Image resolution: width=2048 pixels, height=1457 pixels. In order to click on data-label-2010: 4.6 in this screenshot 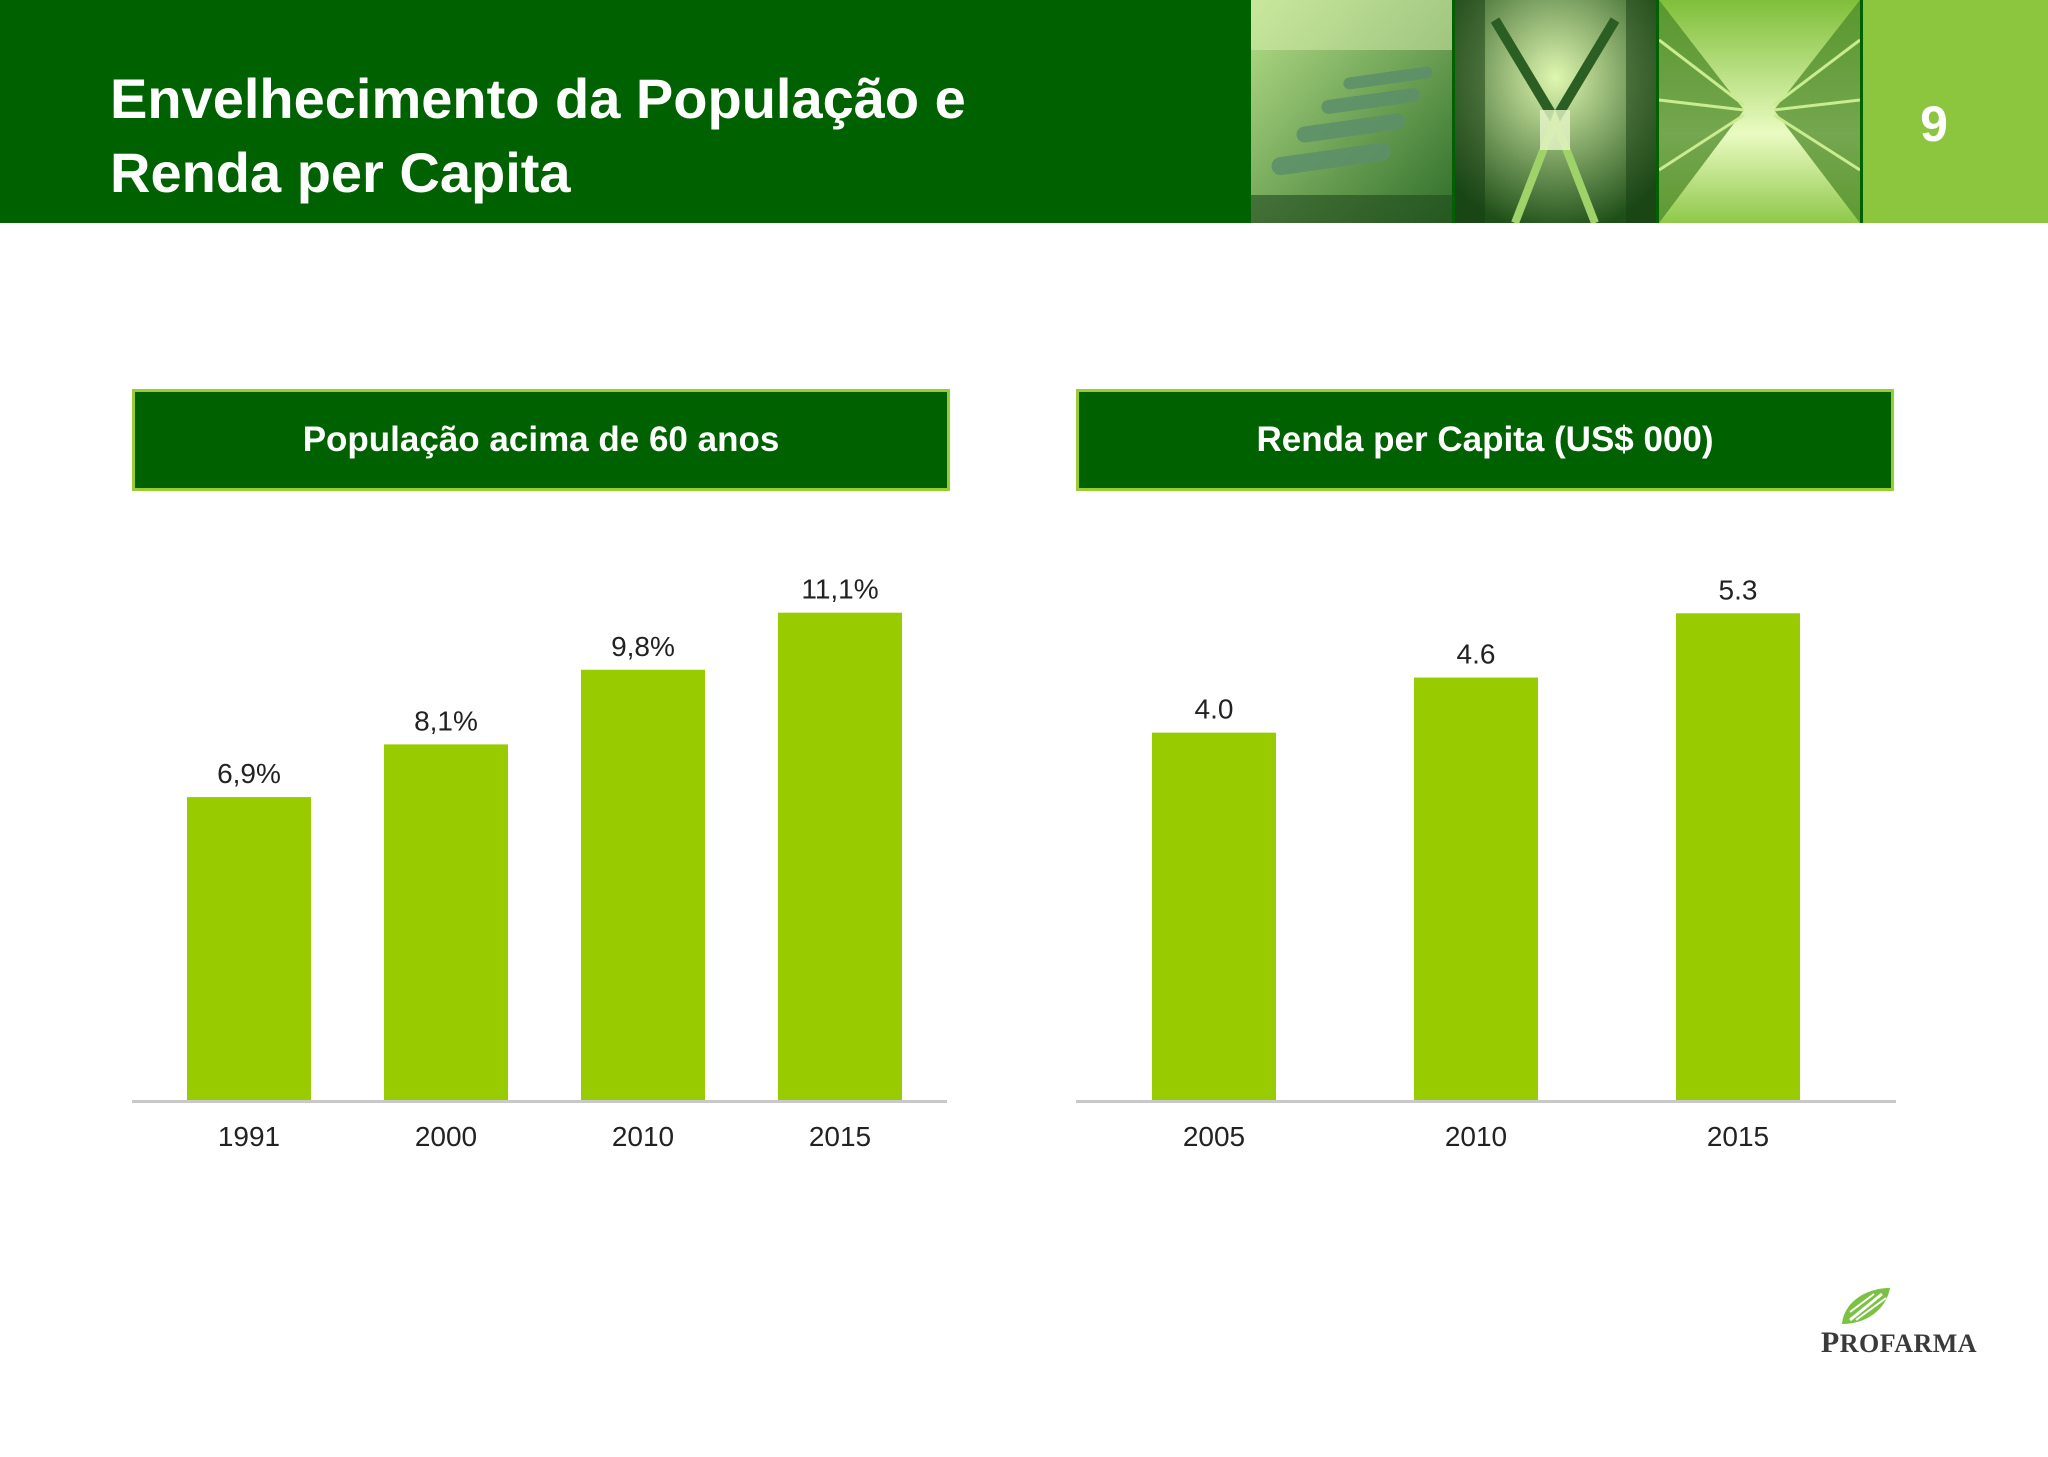, I will do `click(1476, 654)`.